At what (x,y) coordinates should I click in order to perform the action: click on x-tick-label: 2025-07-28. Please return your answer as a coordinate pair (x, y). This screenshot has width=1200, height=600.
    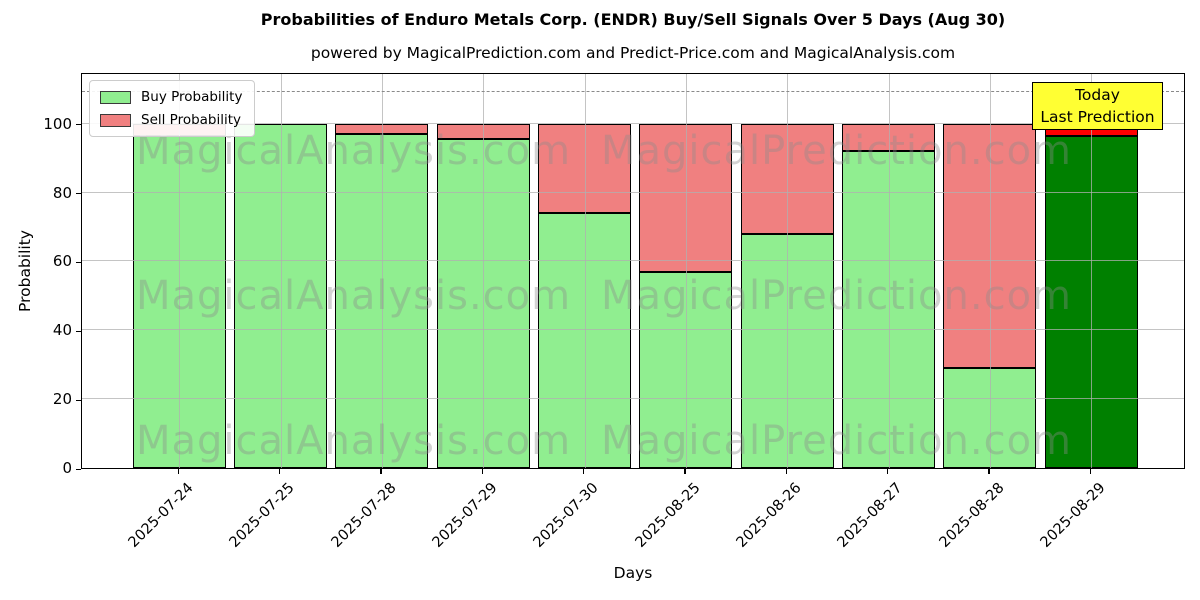
    Looking at the image, I should click on (364, 515).